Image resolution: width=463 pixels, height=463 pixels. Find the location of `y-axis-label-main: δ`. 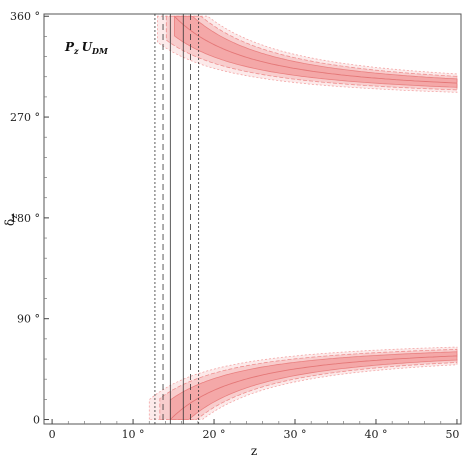

y-axis-label-main: δ is located at coordinates (10, 222).